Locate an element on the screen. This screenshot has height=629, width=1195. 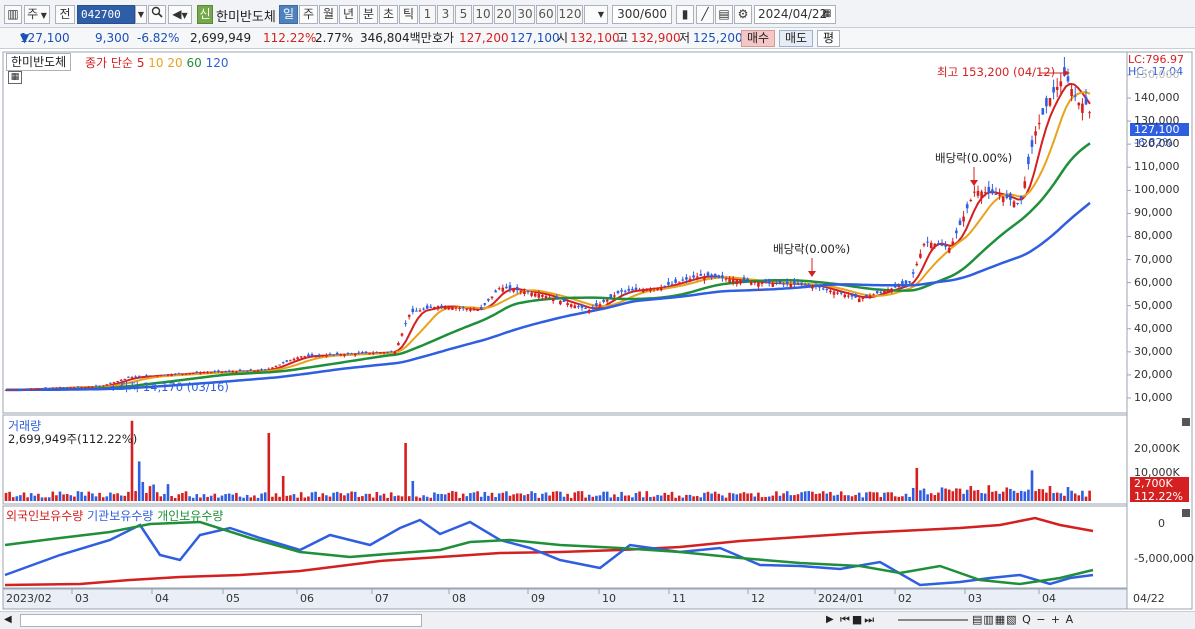
period-tick: 틱 is located at coordinates (408, 14).